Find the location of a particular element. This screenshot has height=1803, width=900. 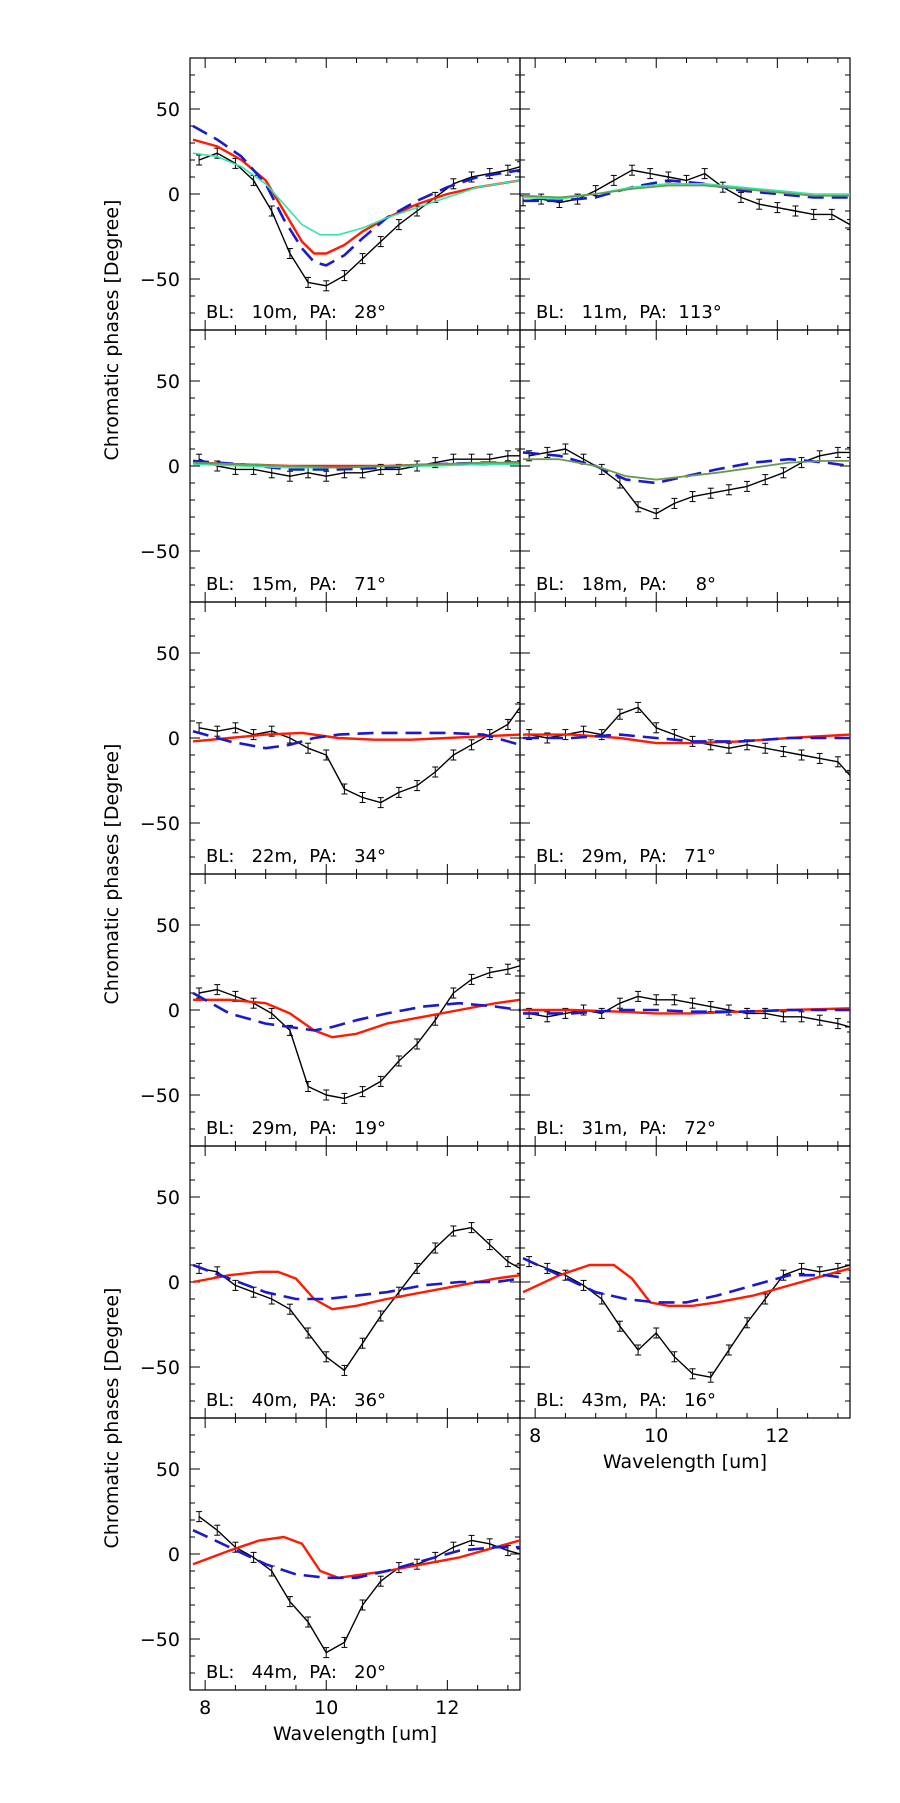

panel-baseline-label: BL: 31m, PA: 72° is located at coordinates (626, 1128).